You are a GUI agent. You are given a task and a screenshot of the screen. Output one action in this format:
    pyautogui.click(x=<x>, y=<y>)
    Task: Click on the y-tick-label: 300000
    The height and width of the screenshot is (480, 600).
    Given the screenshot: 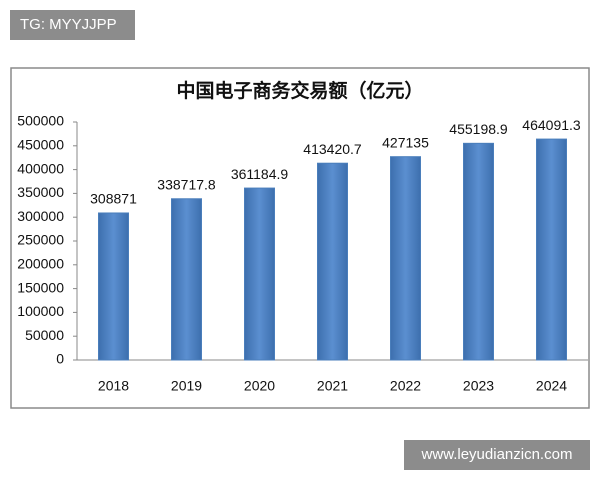 What is the action you would take?
    pyautogui.click(x=40, y=216)
    